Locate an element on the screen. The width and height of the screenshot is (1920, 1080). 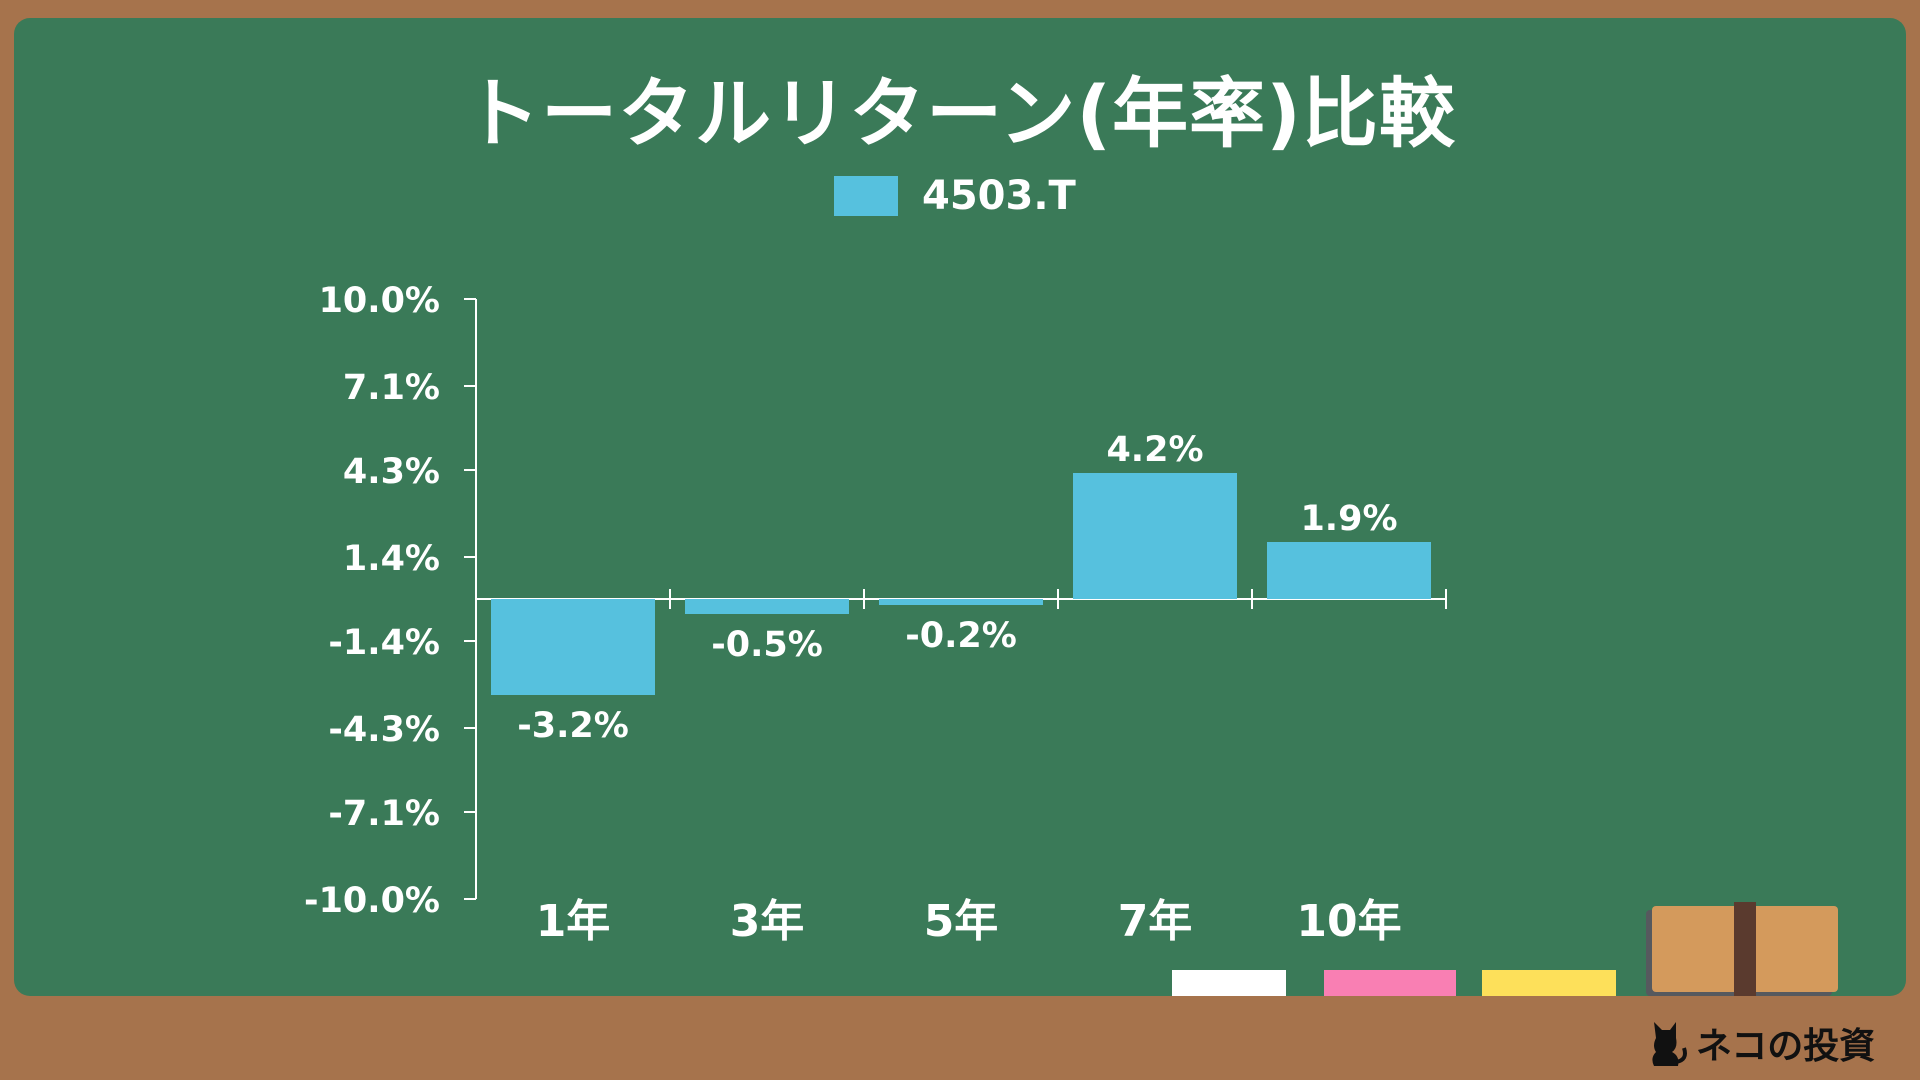
legend-label: 4503.T is located at coordinates (999, 196).